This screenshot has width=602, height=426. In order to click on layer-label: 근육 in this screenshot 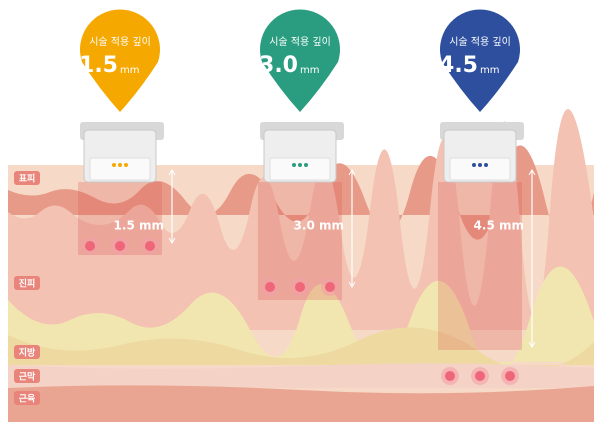, I will do `click(27, 399)`.